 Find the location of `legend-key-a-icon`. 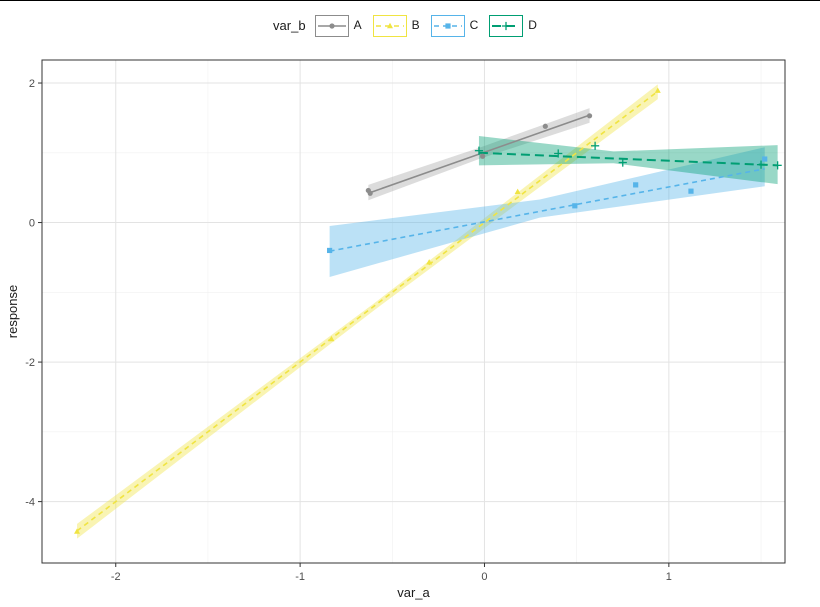

legend-key-a-icon is located at coordinates (331, 25).